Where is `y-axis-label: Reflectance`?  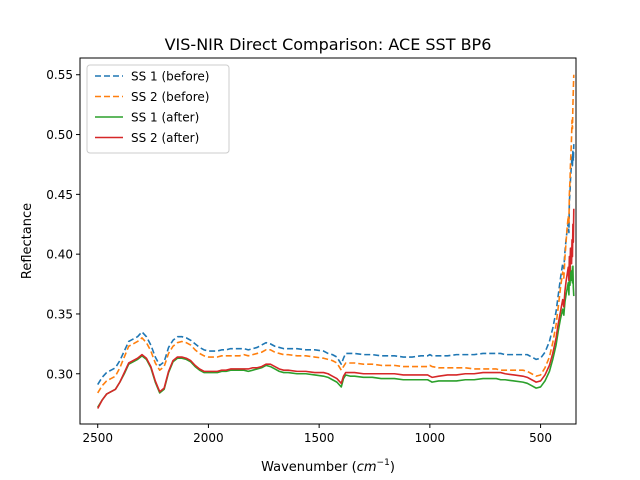
y-axis-label: Reflectance is located at coordinates (27, 241).